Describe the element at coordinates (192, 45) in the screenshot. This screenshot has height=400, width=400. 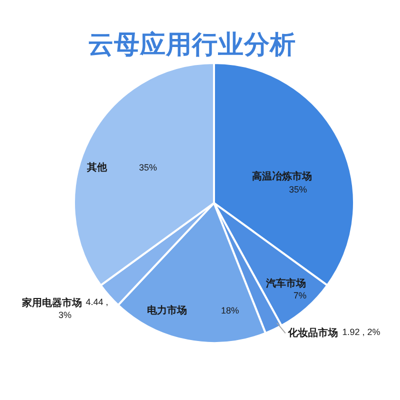
I see `title: 云母应用行业分析` at that location.